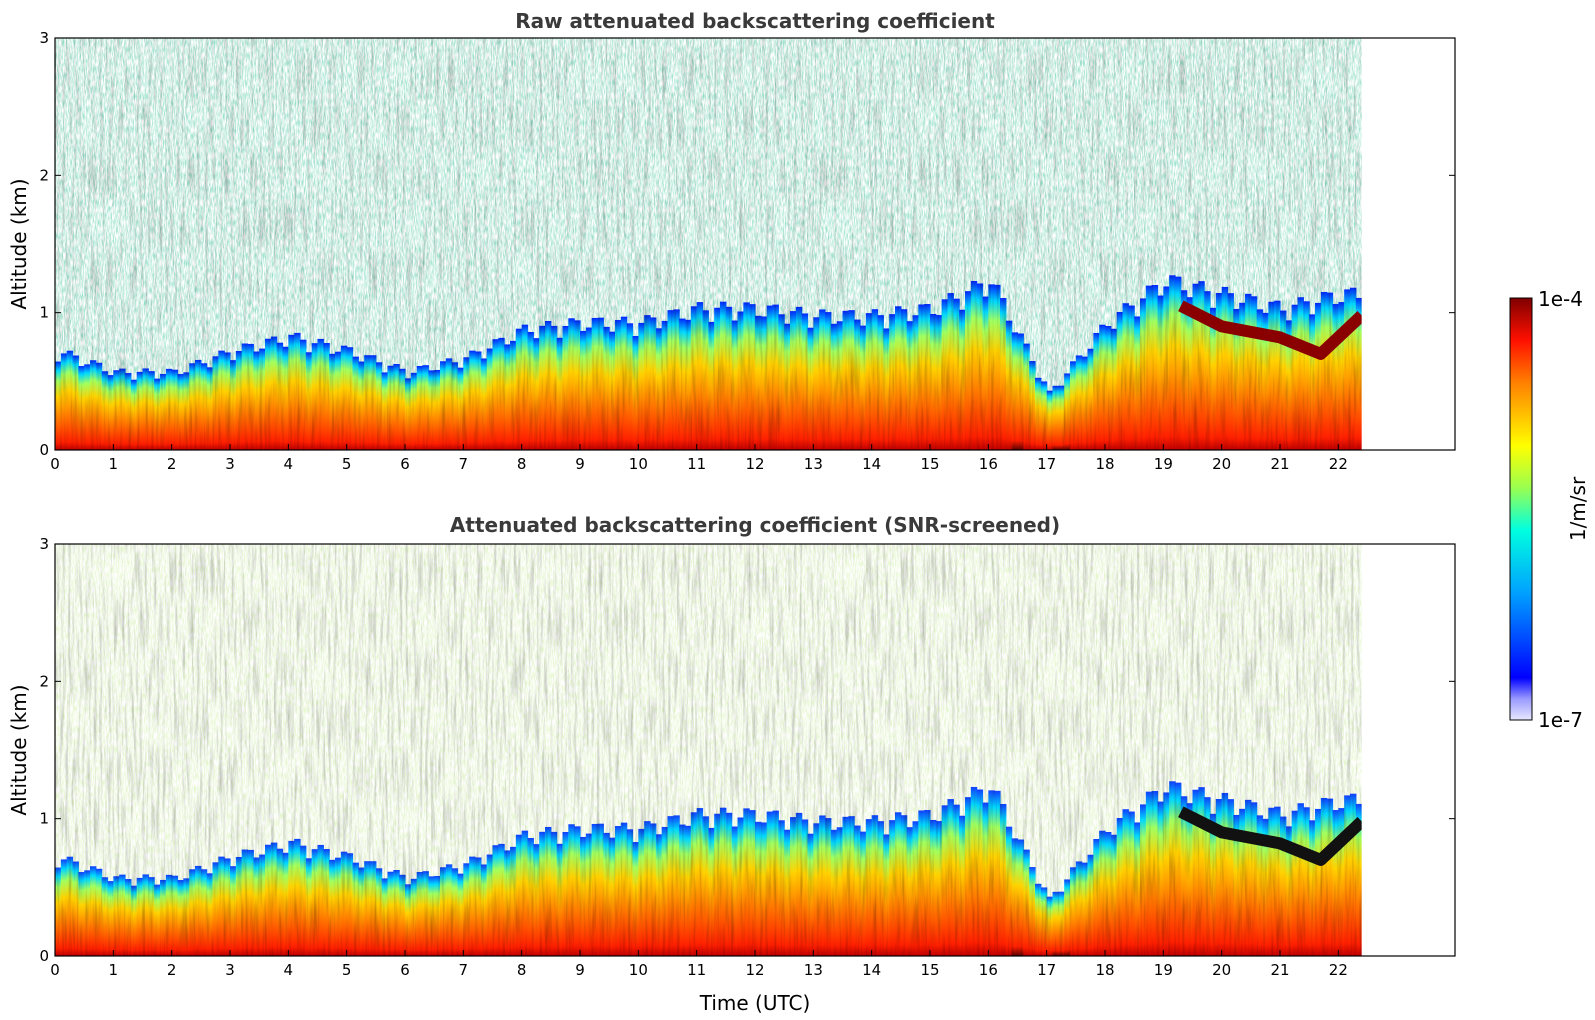 The width and height of the screenshot is (1595, 1020). I want to click on colorbar-title: 1/m/sr, so click(1578, 508).